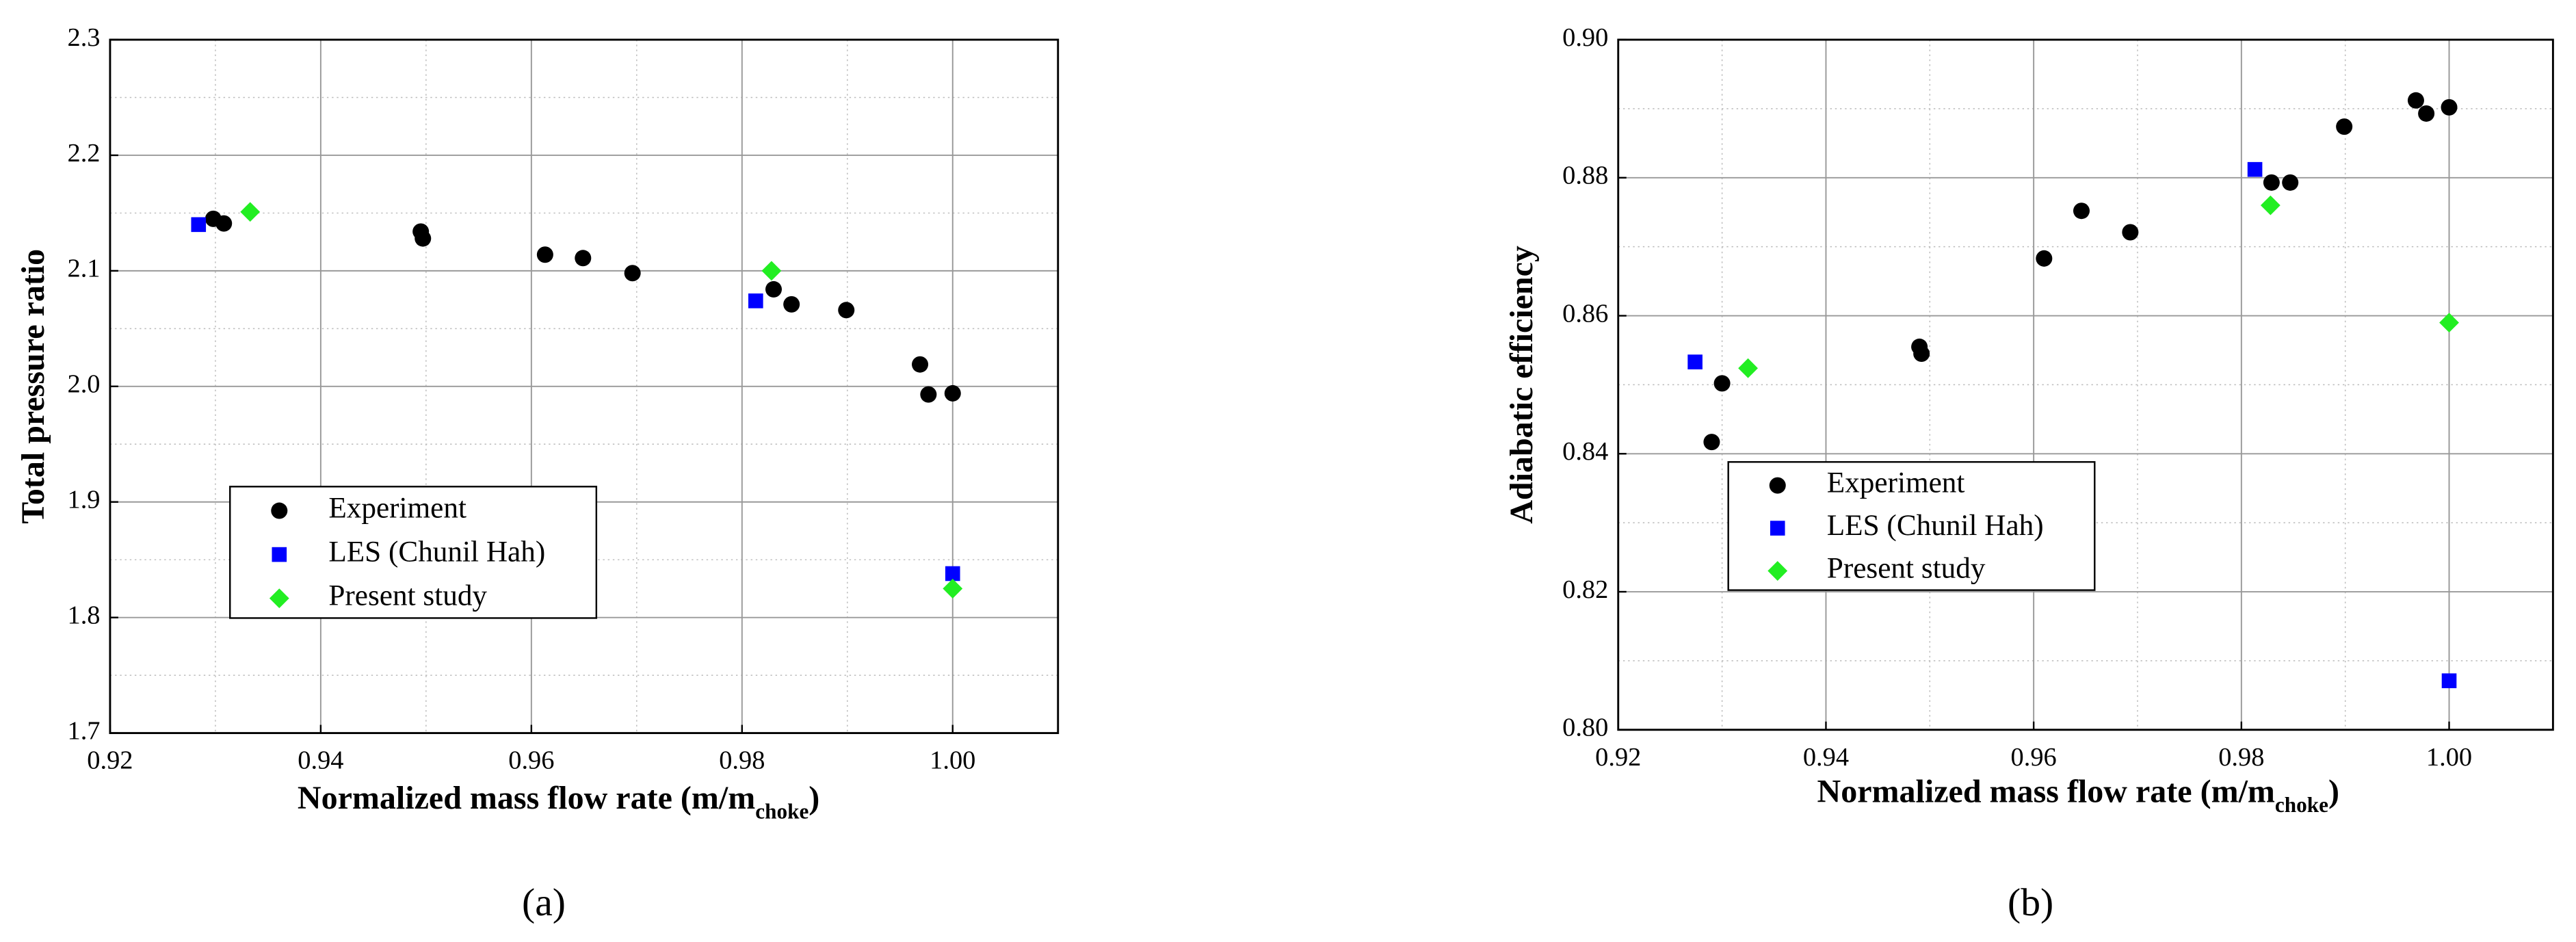 This screenshot has height=942, width=2576. Describe the element at coordinates (83, 153) in the screenshot. I see `y-tick-label: 2.2` at that location.